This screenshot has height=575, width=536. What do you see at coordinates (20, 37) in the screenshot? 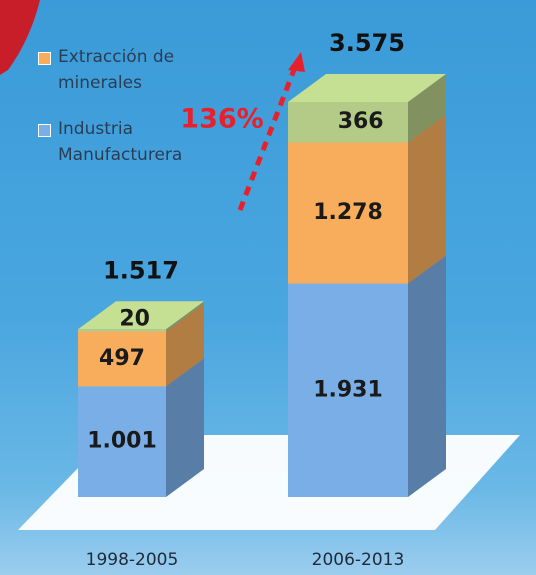
I see `decoration` at bounding box center [20, 37].